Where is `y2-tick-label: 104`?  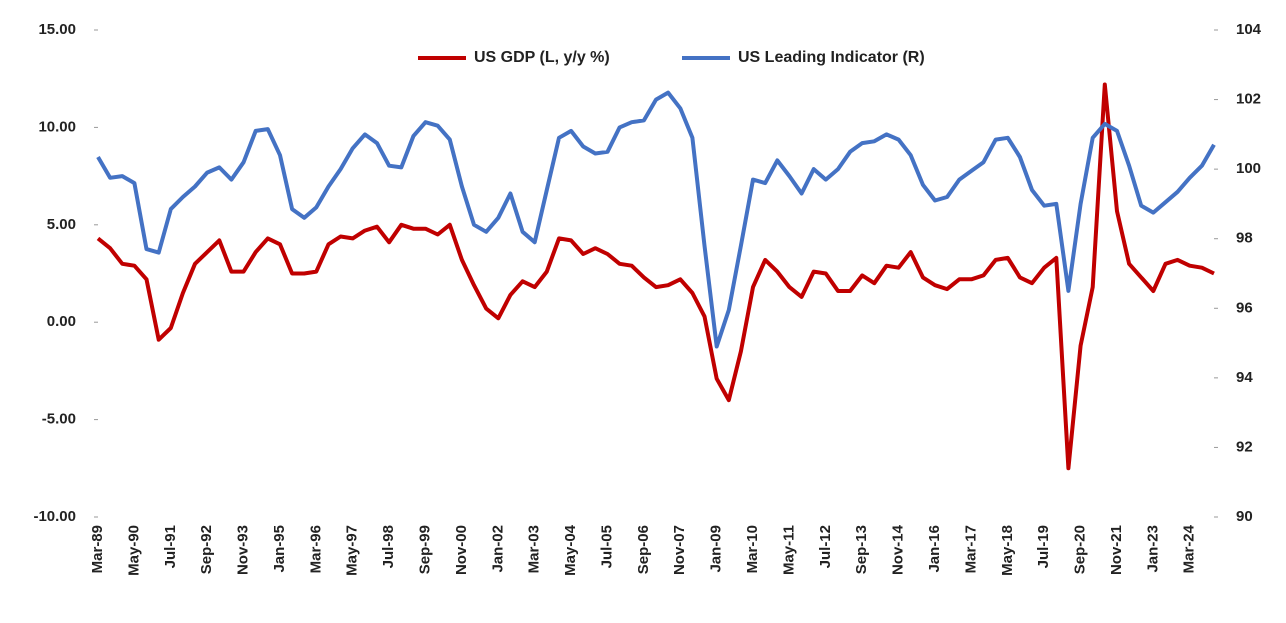 y2-tick-label: 104 is located at coordinates (1249, 29).